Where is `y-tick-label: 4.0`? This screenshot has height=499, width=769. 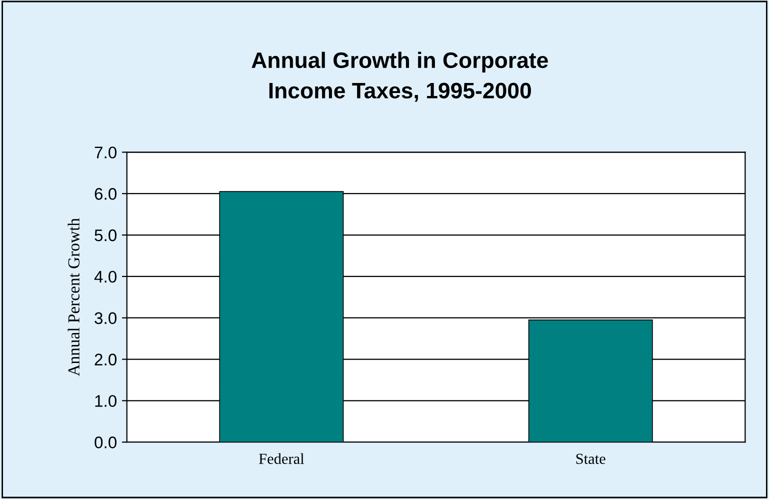 y-tick-label: 4.0 is located at coordinates (105, 276).